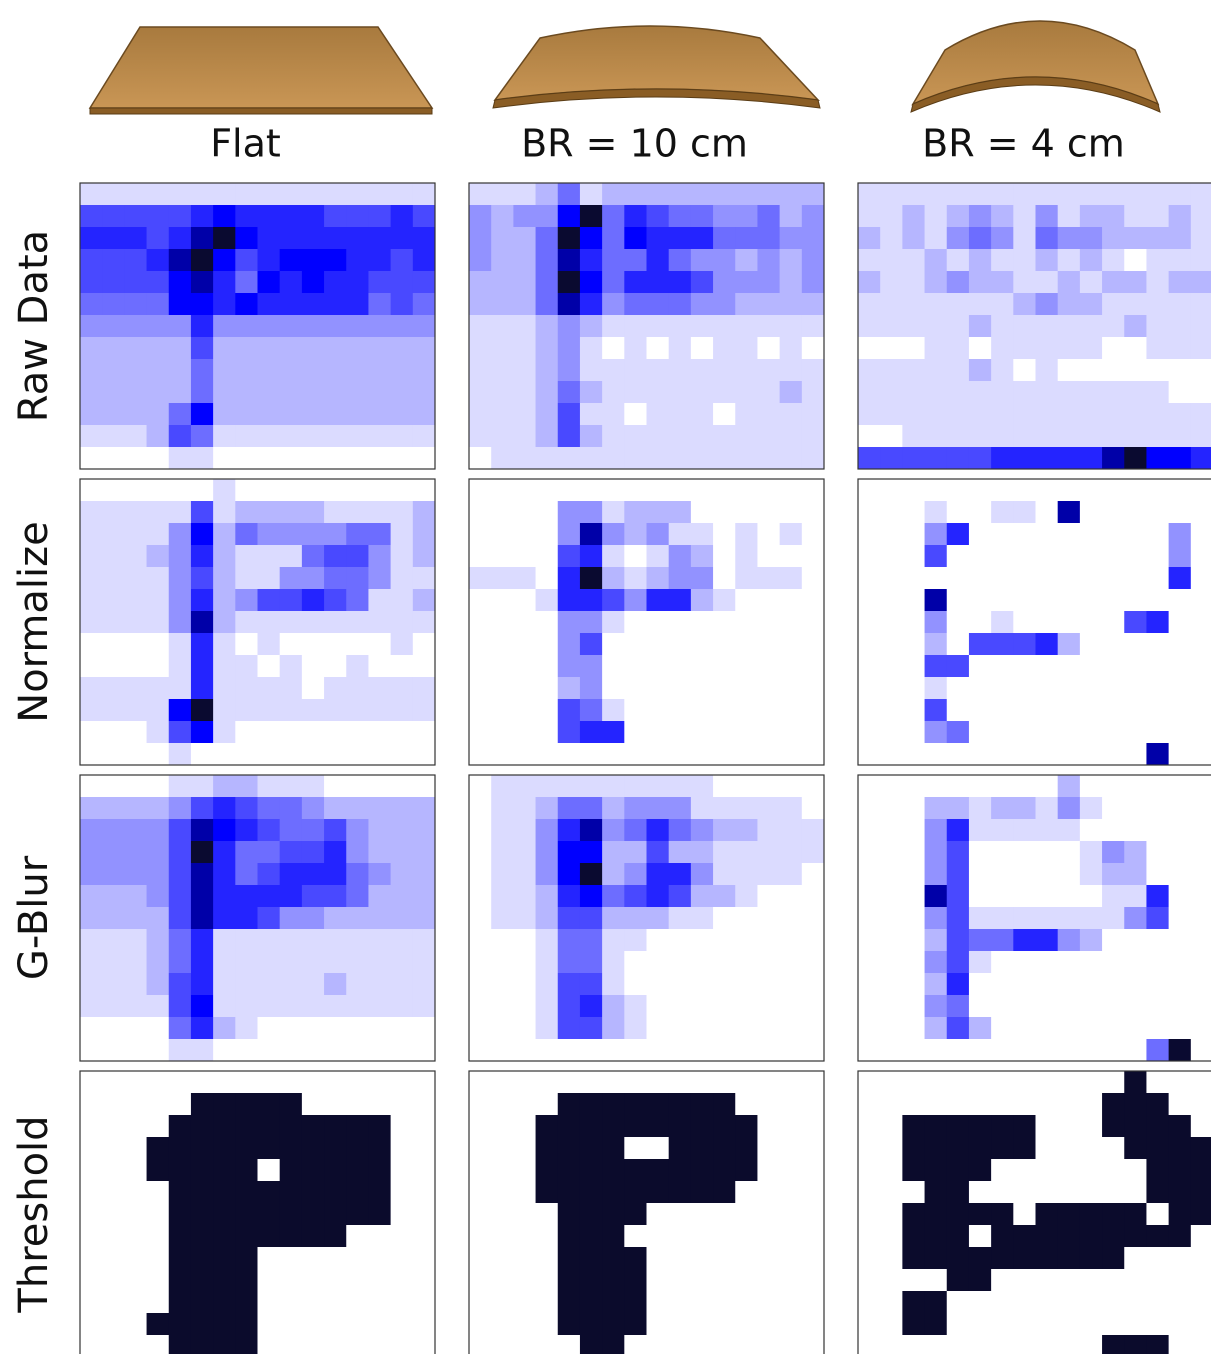  Describe the element at coordinates (245, 144) in the screenshot. I see `column-label: Flat` at that location.